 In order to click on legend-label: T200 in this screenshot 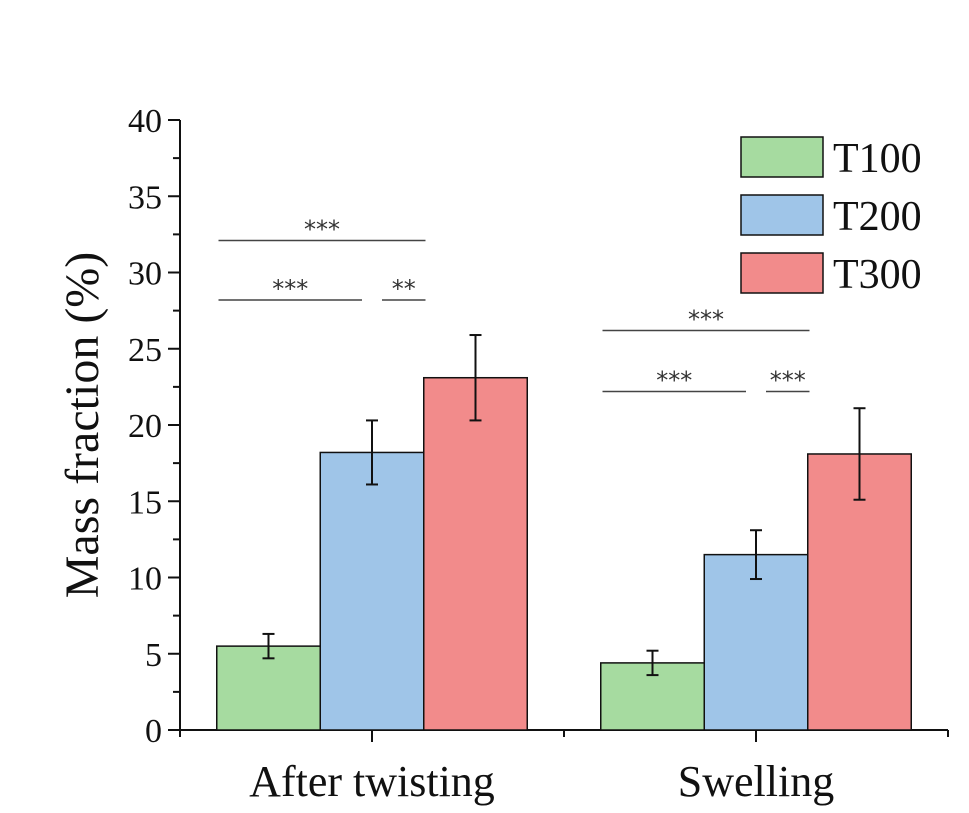, I will do `click(877, 217)`.